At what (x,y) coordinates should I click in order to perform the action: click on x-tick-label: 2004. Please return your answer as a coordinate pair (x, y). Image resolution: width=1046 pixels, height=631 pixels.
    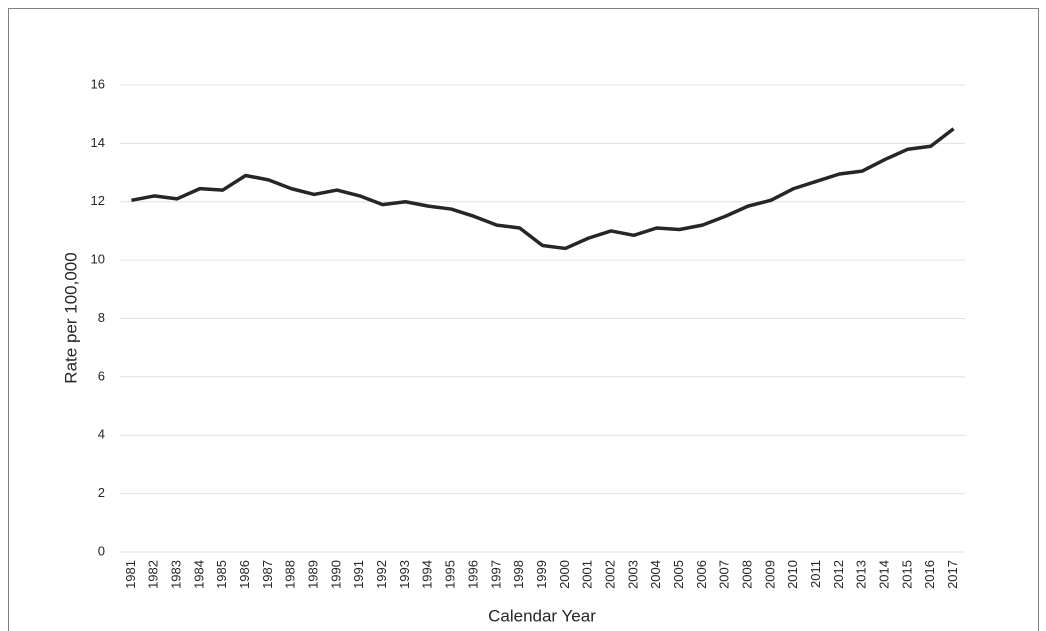
    Looking at the image, I should click on (655, 574).